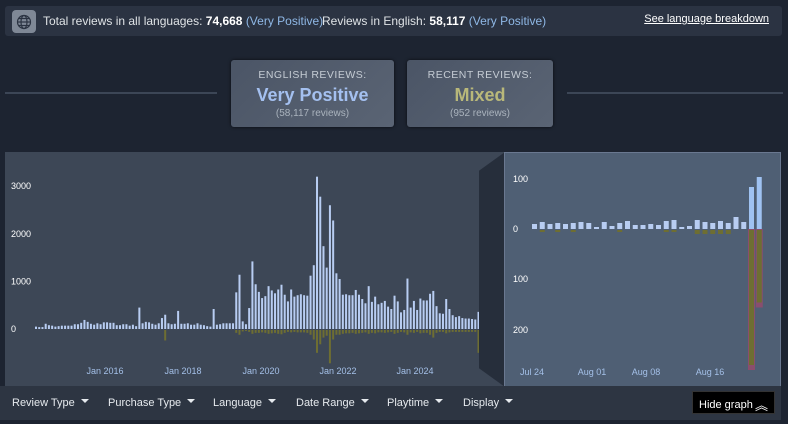 The image size is (788, 424). I want to click on hide-graph-button: Hide graph ︽, so click(733, 402).